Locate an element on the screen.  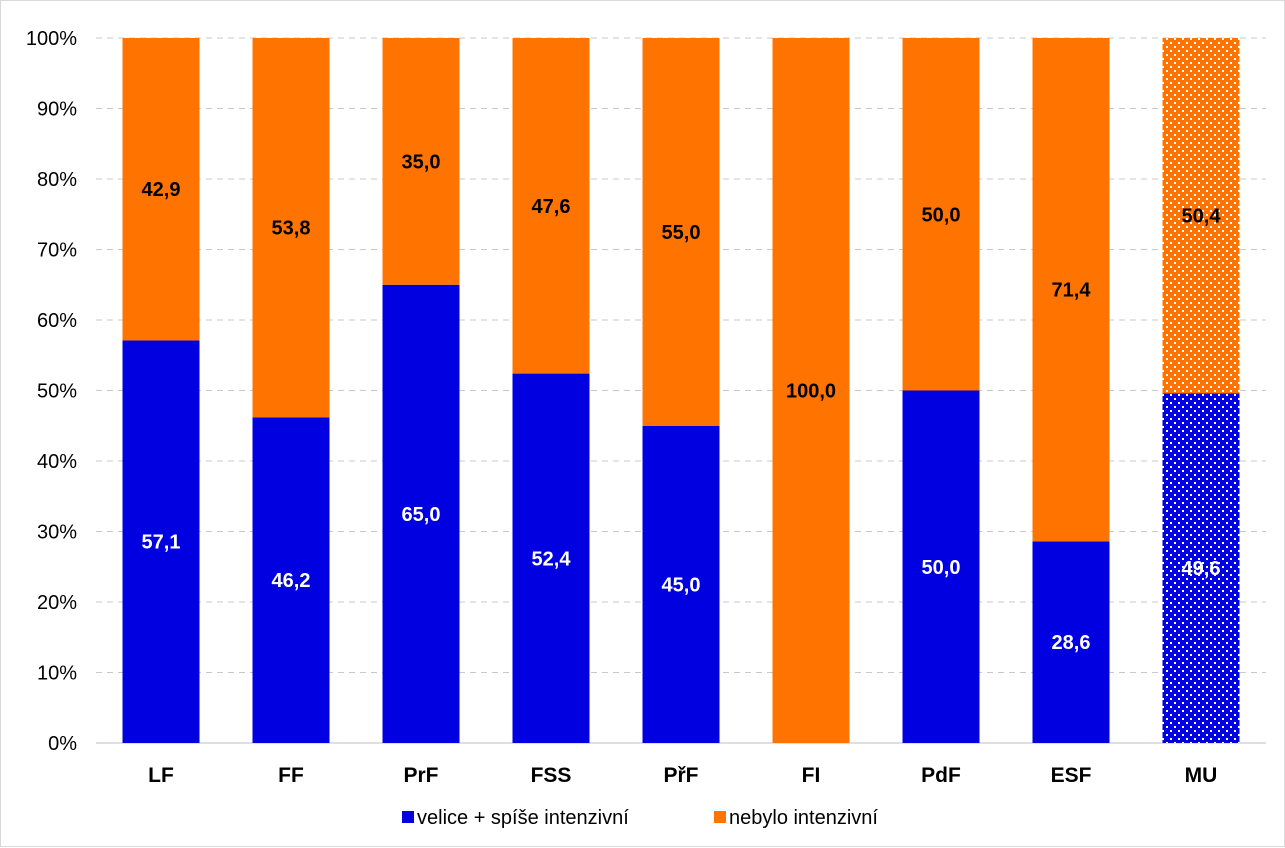
x-tick-label: FF is located at coordinates (291, 775).